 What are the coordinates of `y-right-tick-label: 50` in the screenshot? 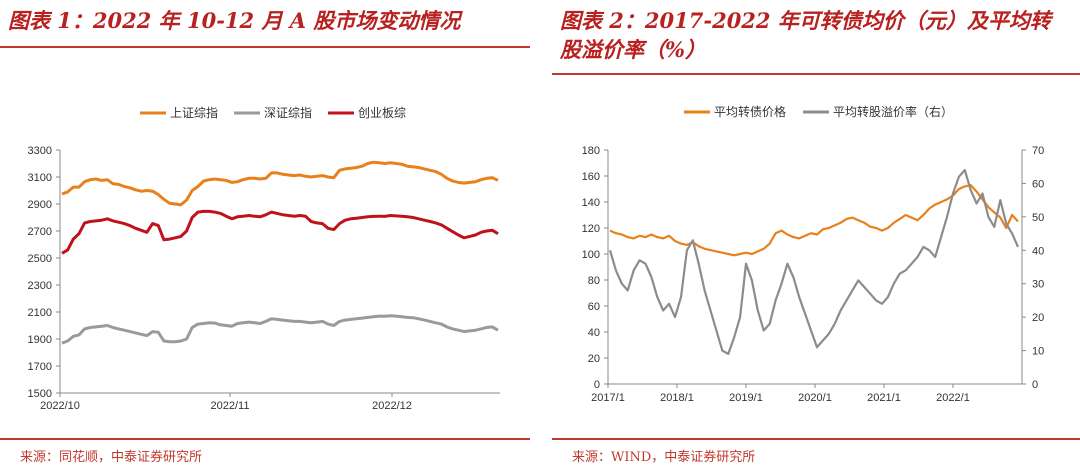 It's located at (1038, 218).